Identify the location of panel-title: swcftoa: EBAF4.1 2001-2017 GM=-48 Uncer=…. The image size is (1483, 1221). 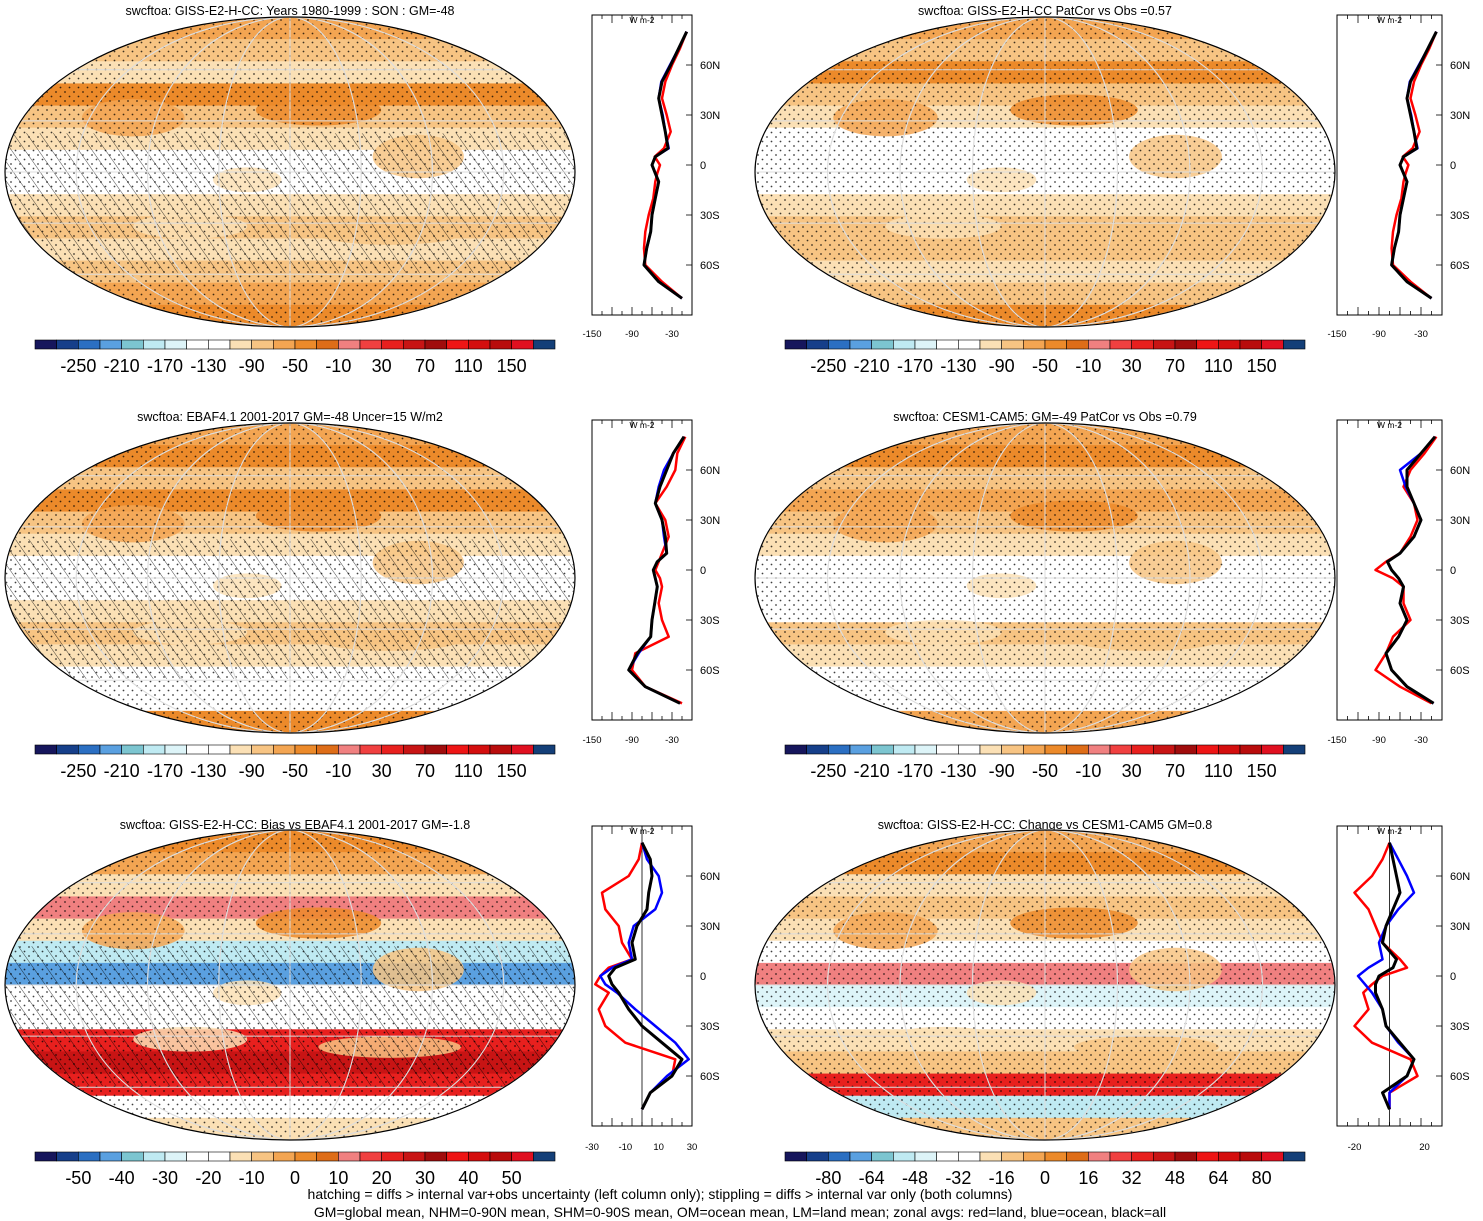
(290, 417).